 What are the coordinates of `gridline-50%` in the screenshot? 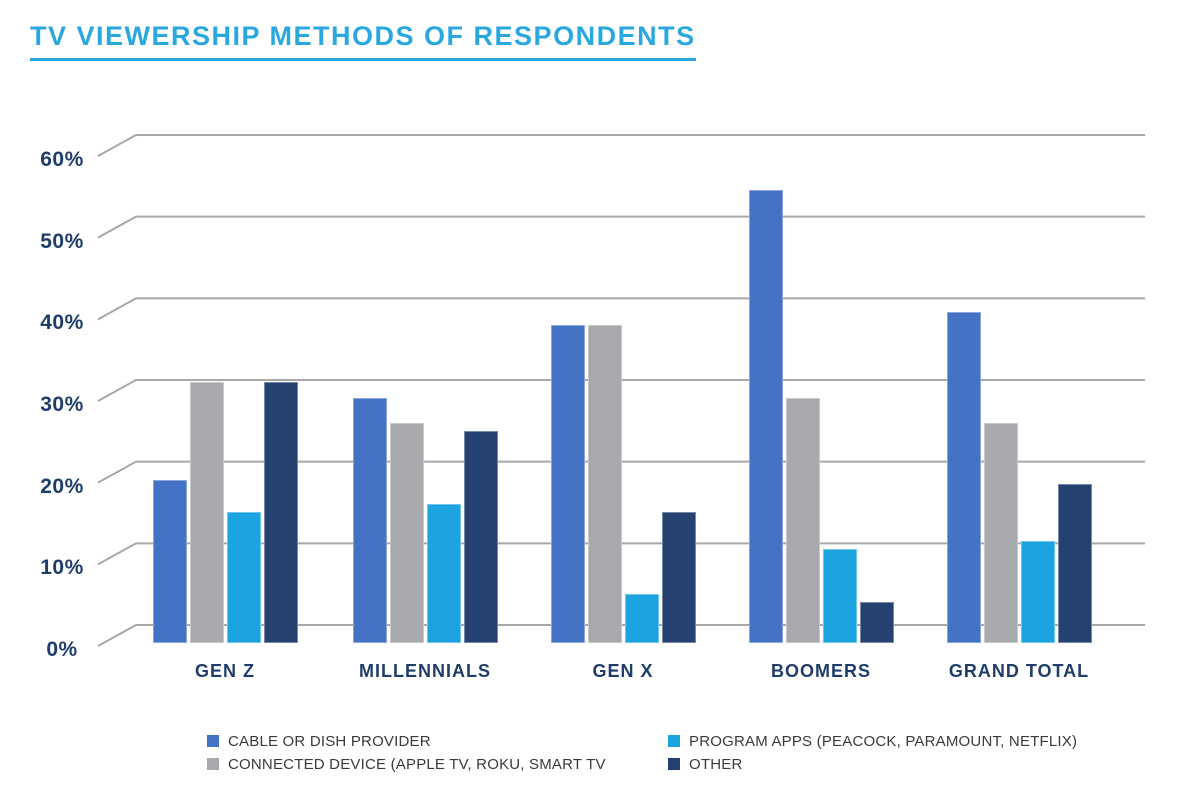 It's located at (621, 227).